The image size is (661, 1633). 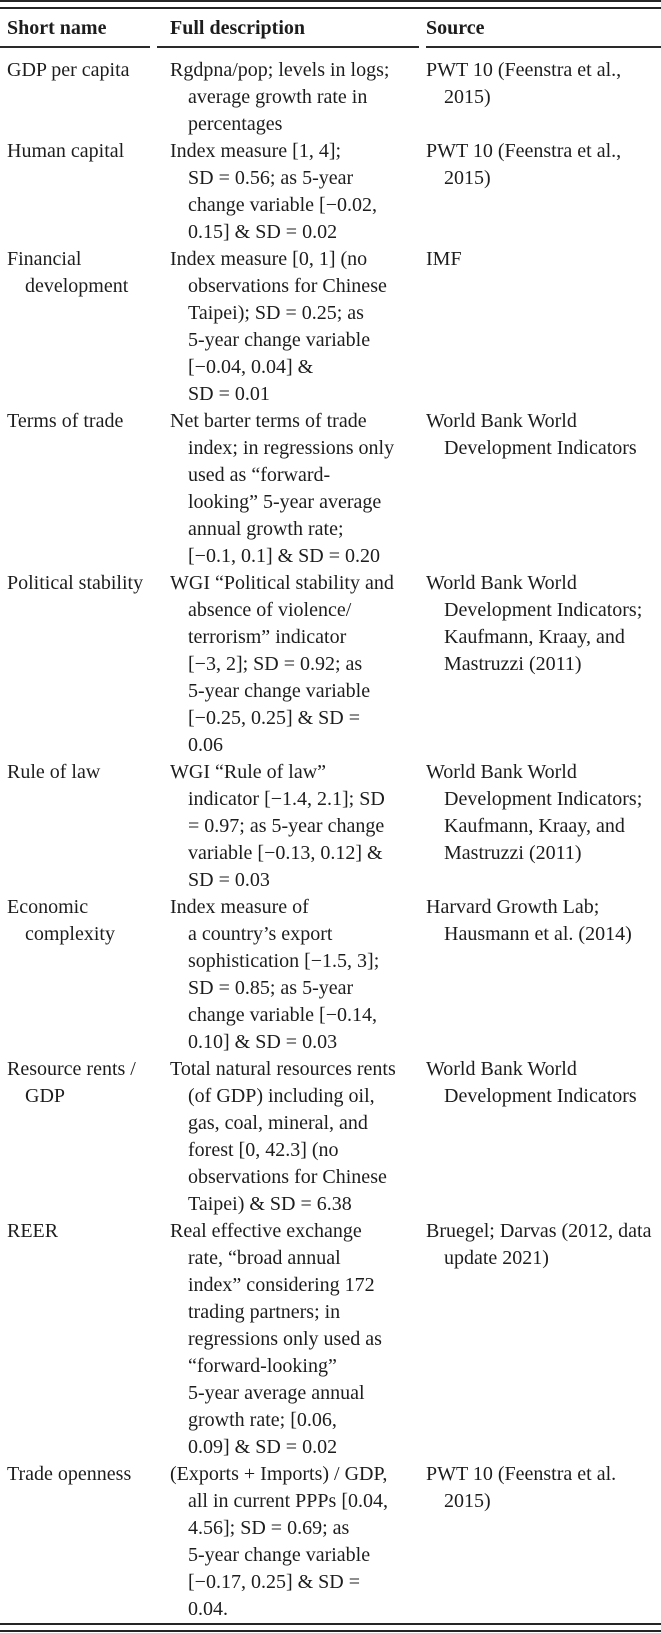 What do you see at coordinates (263, 1447) in the screenshot?
I see `text-line: 0.09] & SD = 0.02` at bounding box center [263, 1447].